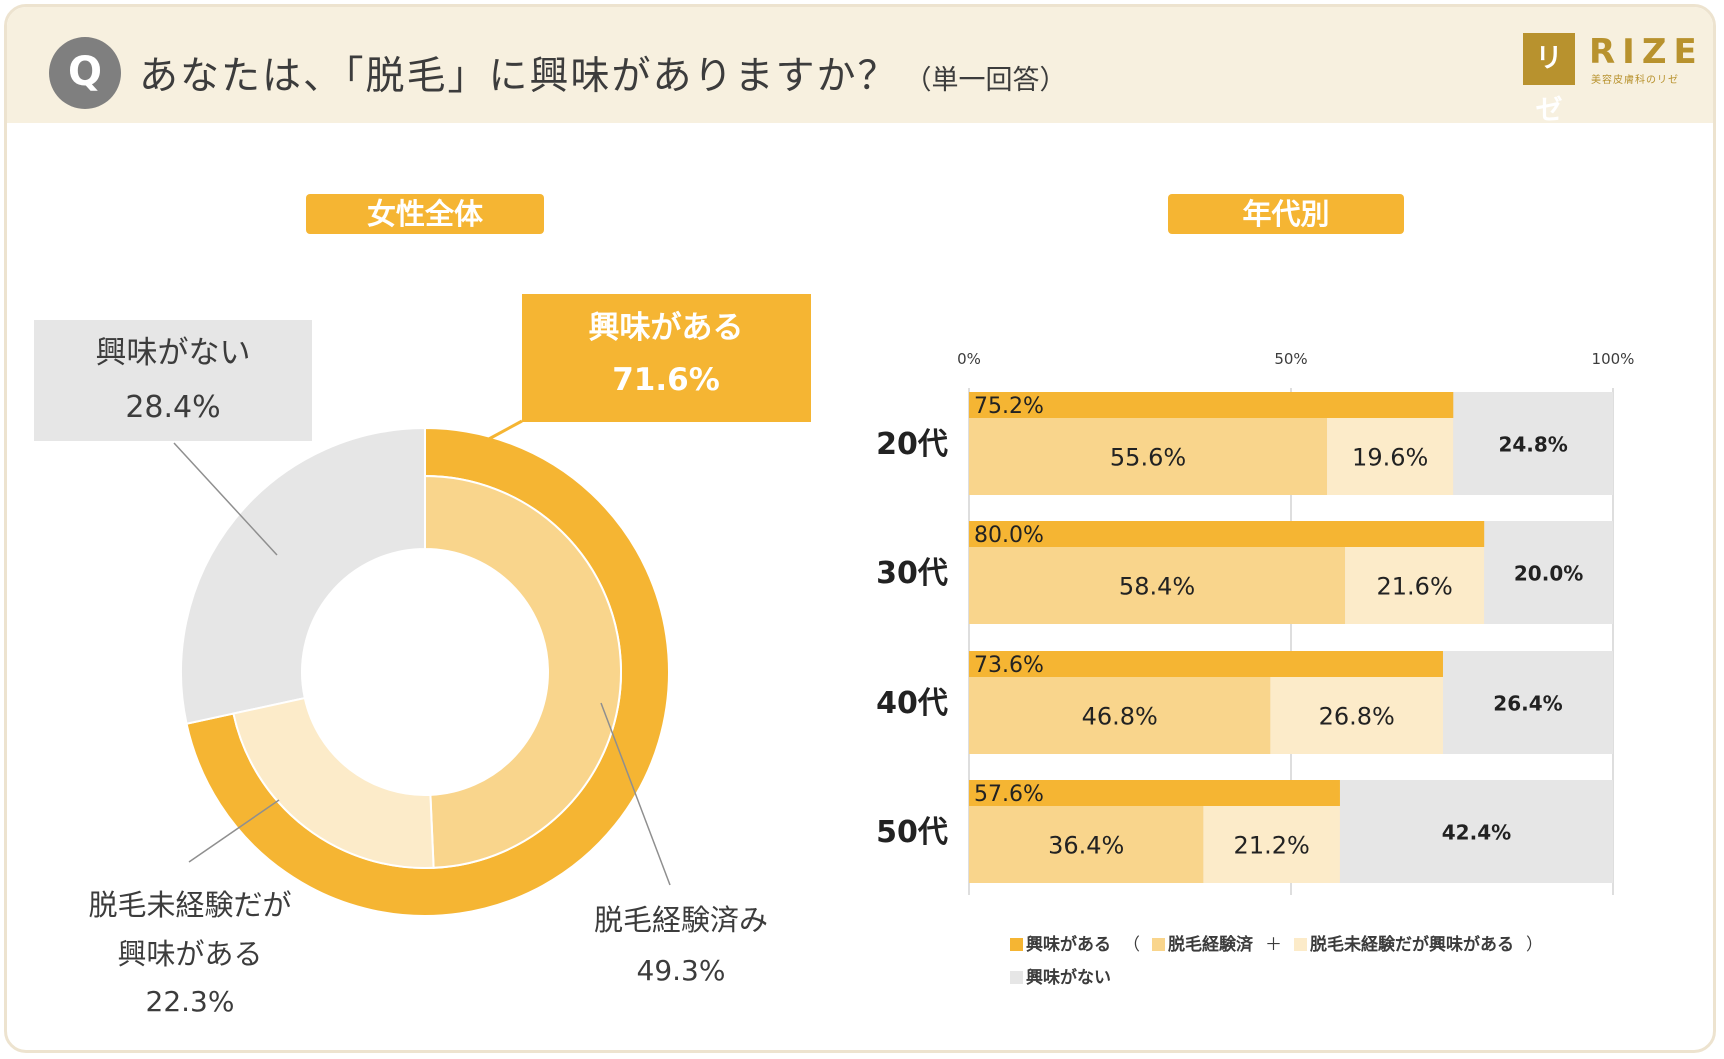 The image size is (1724, 1059). I want to click on bar-value-label-2-0: 46.8%, so click(1120, 717).